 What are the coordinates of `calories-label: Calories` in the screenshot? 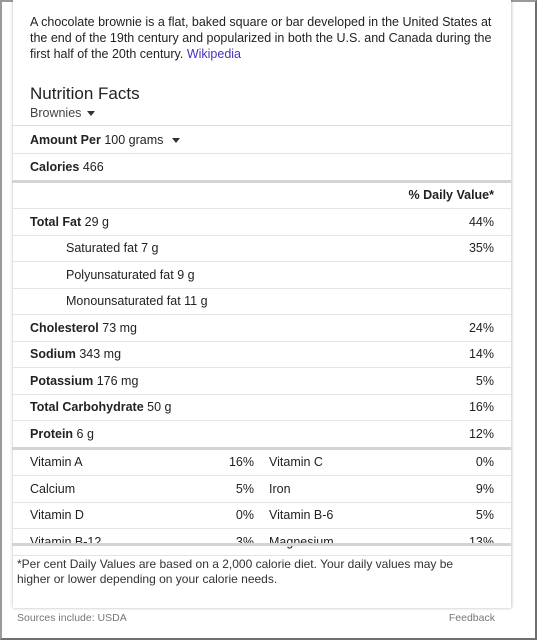 It's located at (55, 166).